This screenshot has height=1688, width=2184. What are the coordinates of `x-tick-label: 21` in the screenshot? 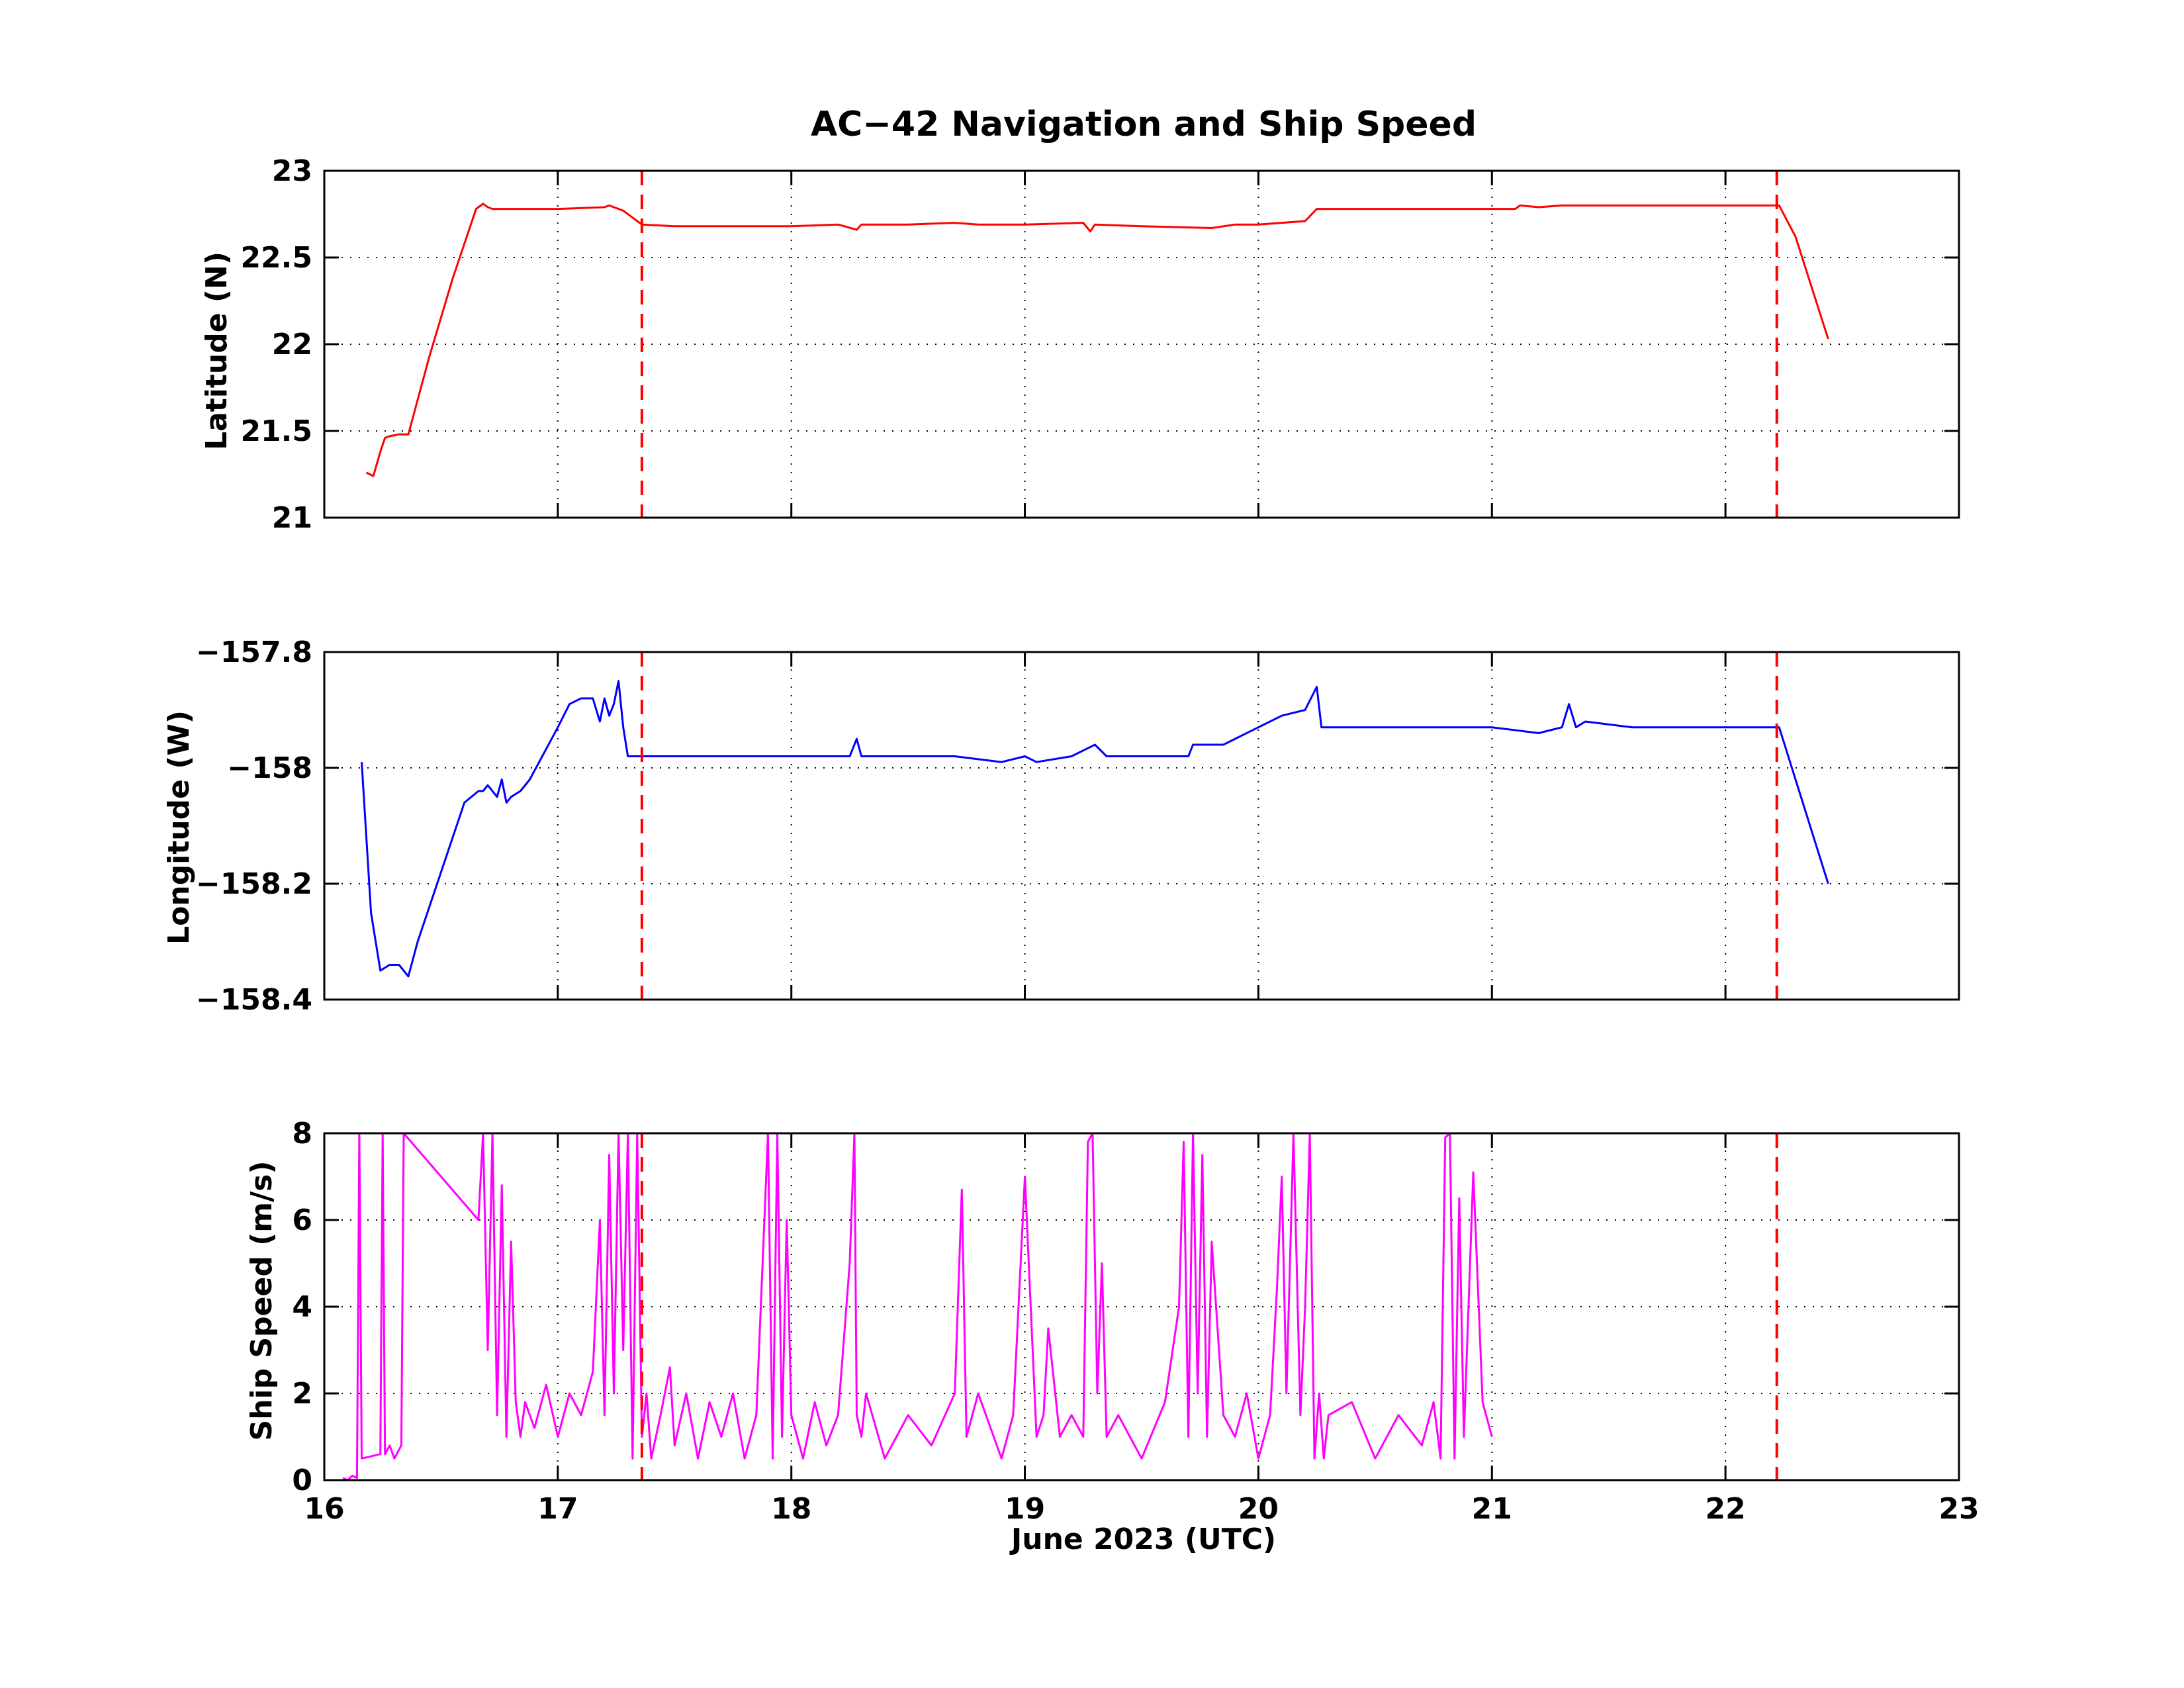 It's located at (1492, 1509).